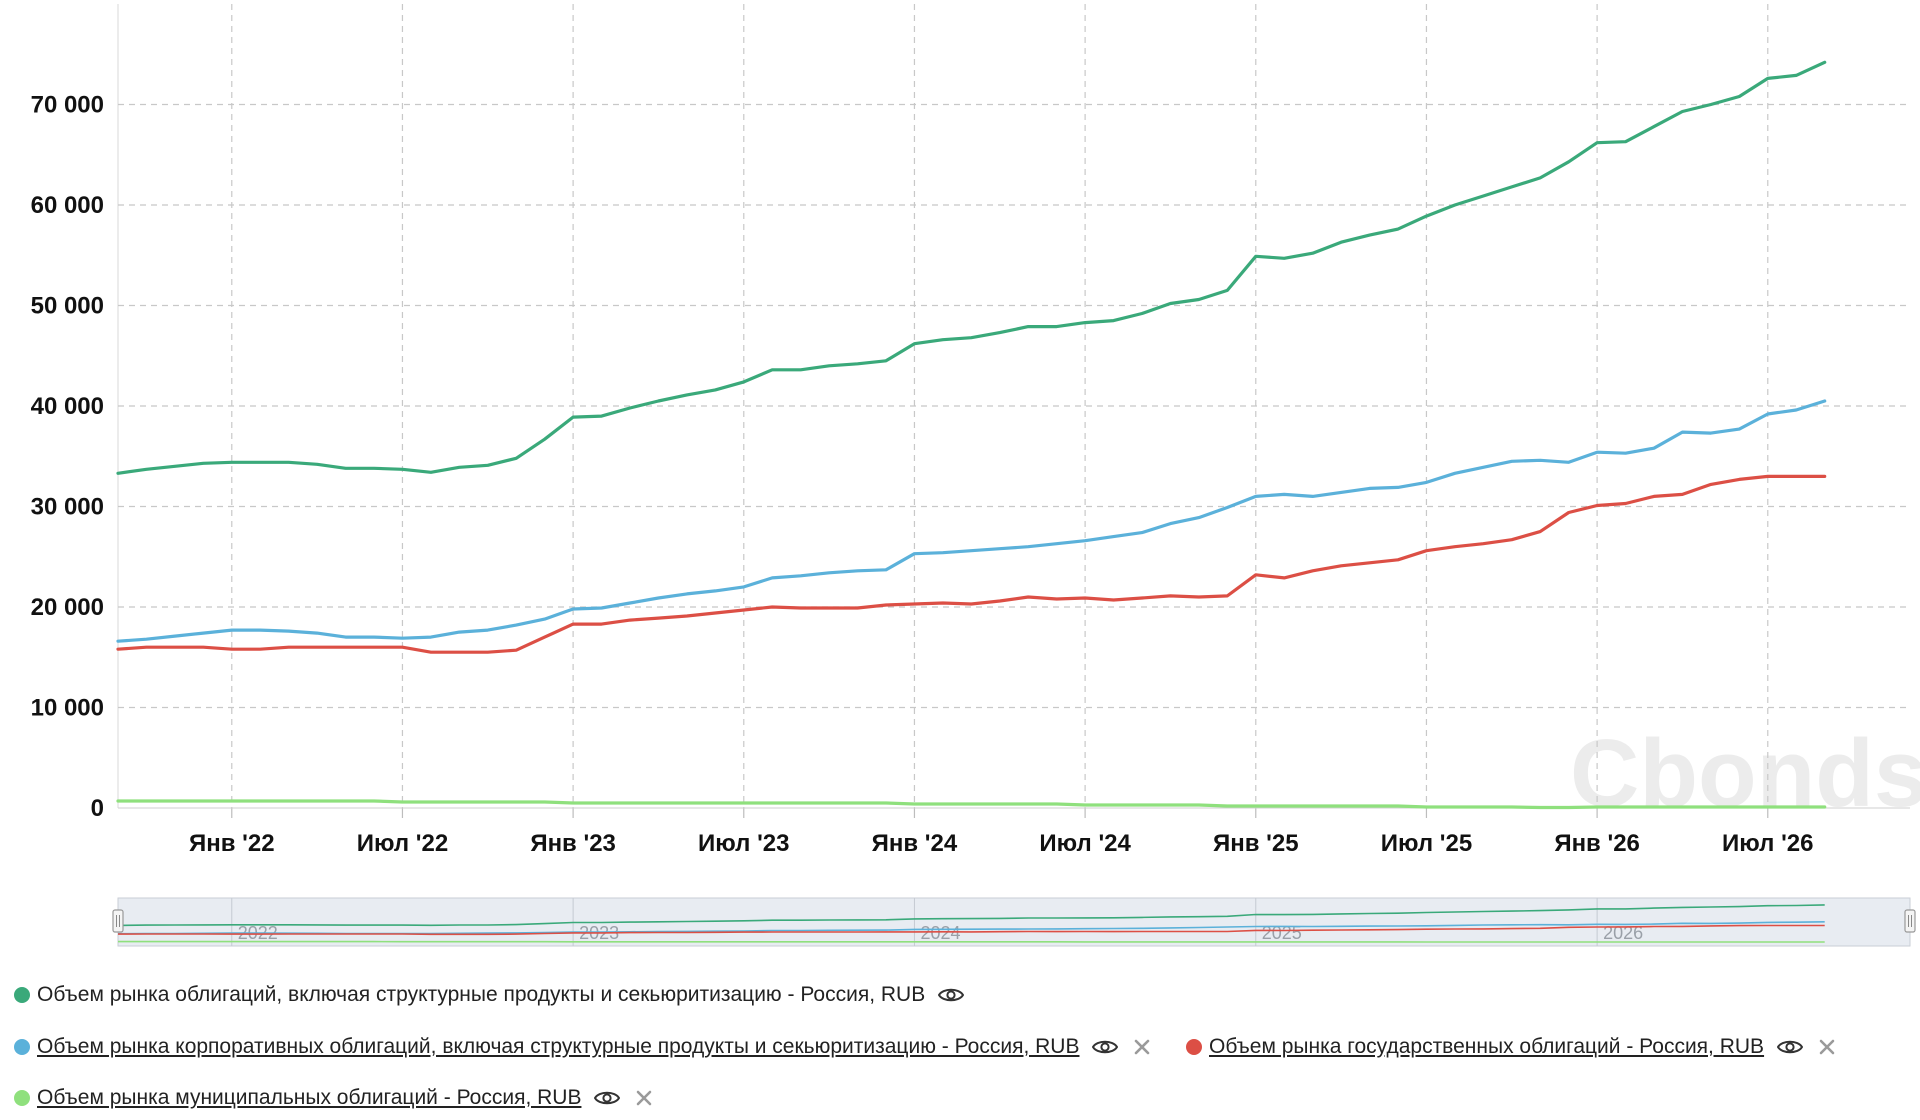 The height and width of the screenshot is (1120, 1920). I want to click on legend-dot-corporate, so click(22, 1047).